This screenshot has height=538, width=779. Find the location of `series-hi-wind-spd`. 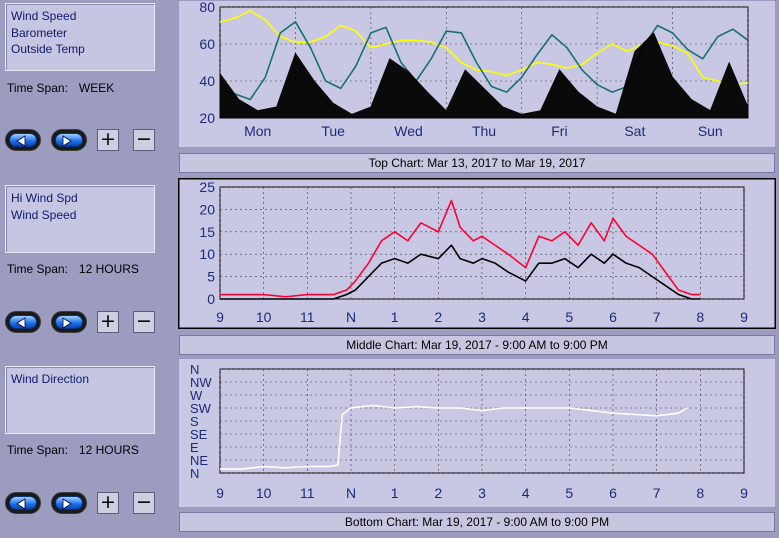

series-hi-wind-spd is located at coordinates (460, 248).